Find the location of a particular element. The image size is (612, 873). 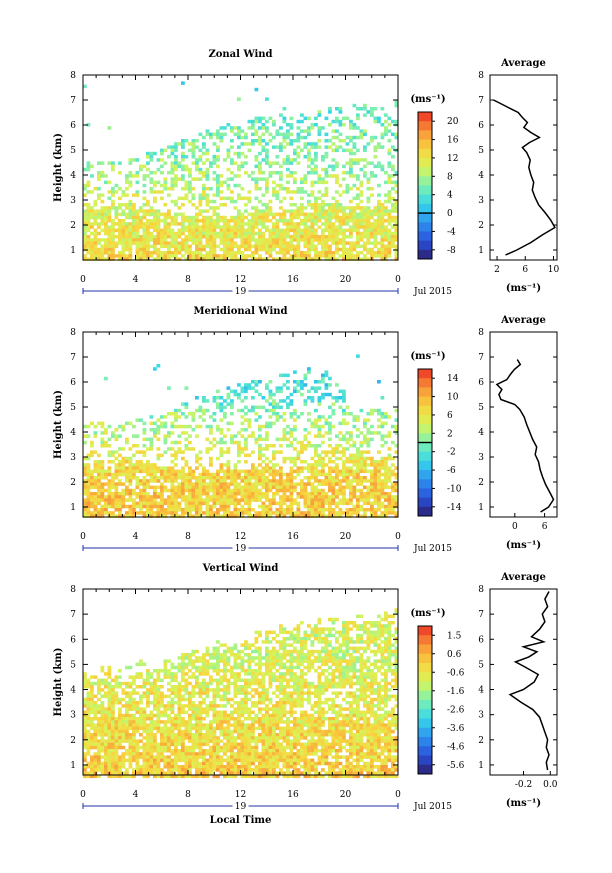

x-tick-label: 0 is located at coordinates (83, 537).